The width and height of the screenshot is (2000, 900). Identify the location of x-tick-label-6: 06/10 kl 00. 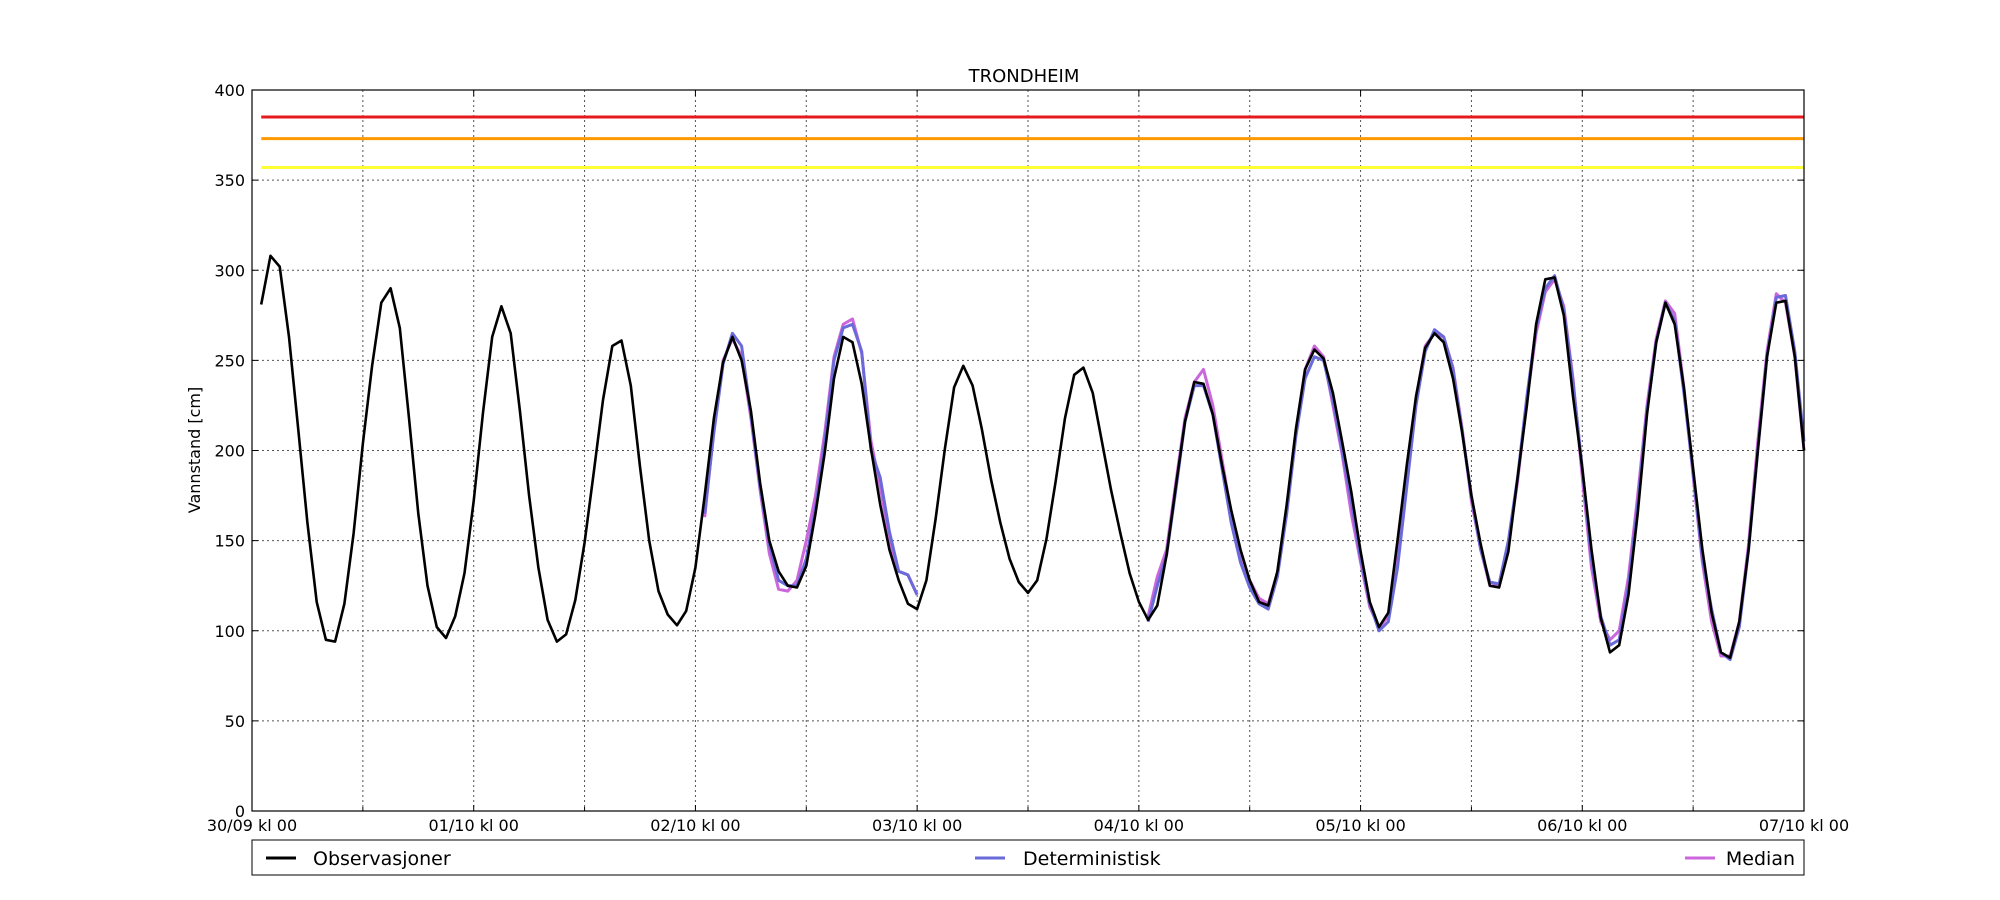
(1582, 825).